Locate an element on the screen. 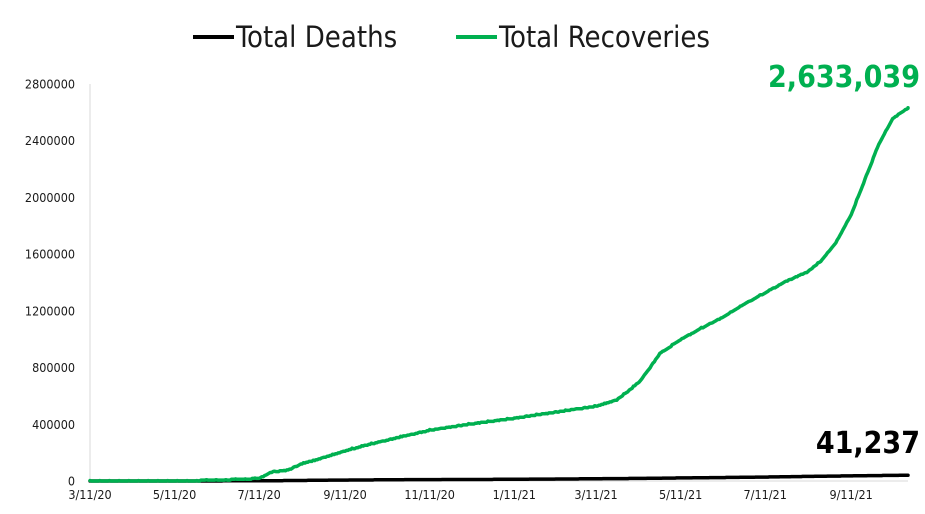  y-tick-label: 1600000 is located at coordinates (50, 254).